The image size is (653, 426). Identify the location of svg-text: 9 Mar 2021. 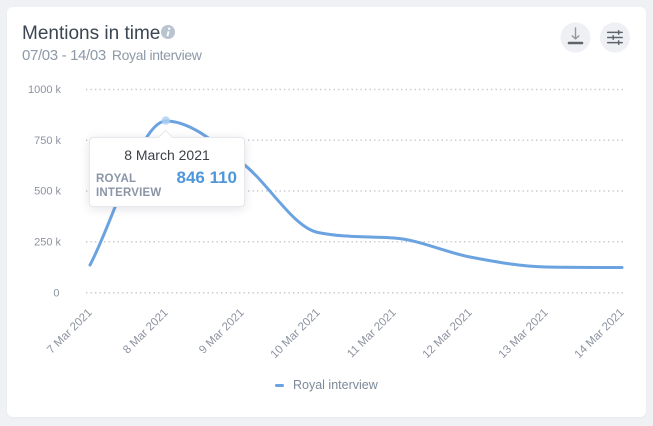
(222, 332).